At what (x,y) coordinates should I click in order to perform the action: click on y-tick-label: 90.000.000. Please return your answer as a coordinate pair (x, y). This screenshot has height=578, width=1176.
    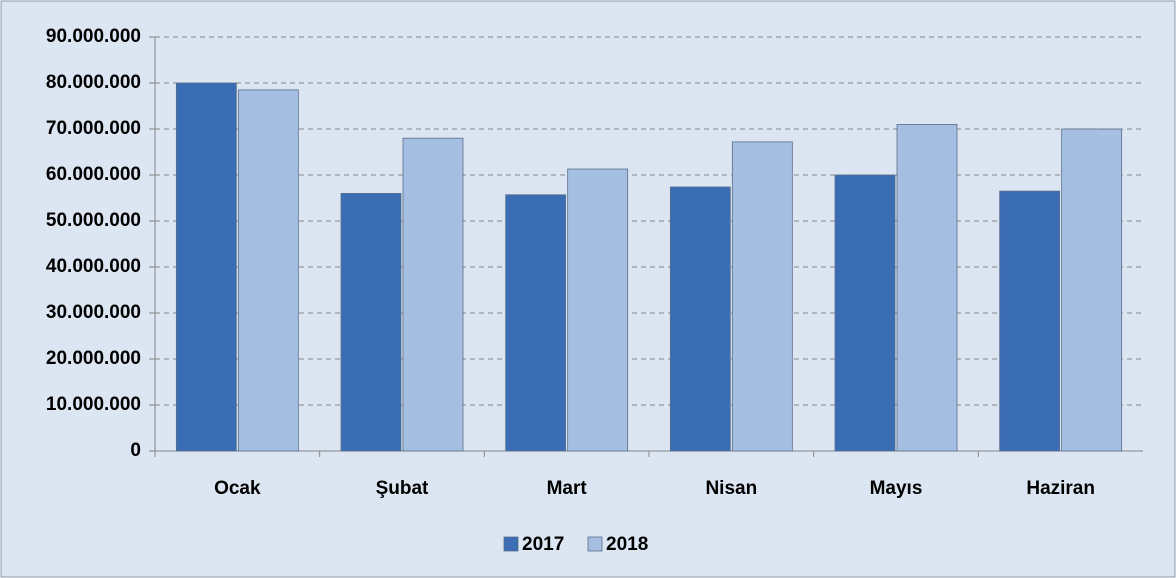
    Looking at the image, I should click on (93, 36).